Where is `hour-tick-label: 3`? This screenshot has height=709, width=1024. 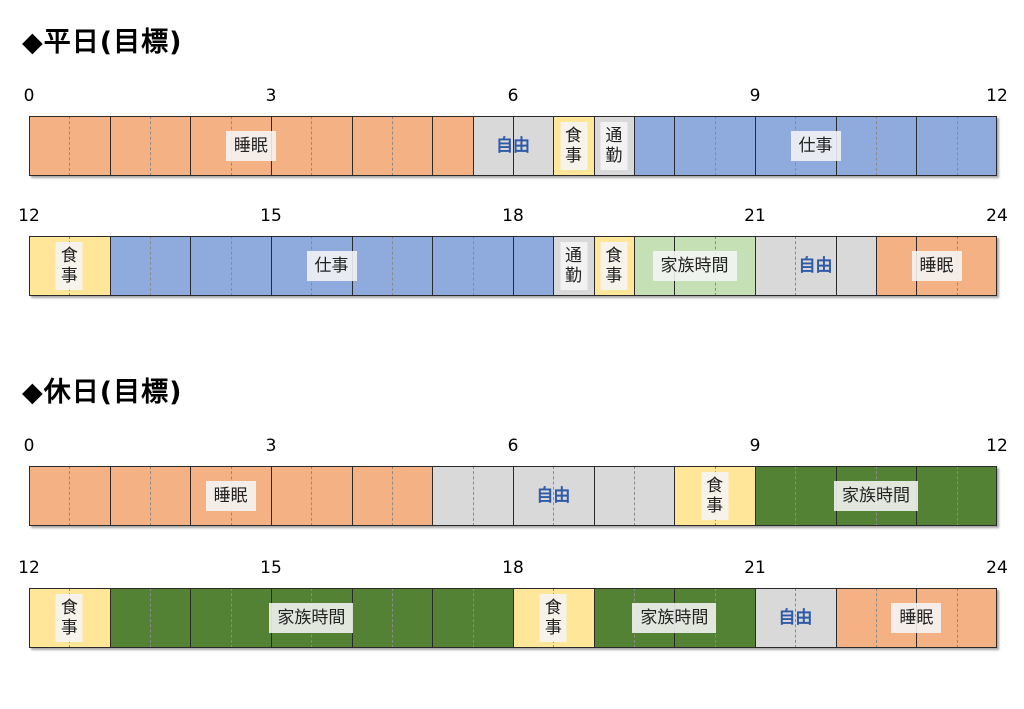
hour-tick-label: 3 is located at coordinates (271, 96).